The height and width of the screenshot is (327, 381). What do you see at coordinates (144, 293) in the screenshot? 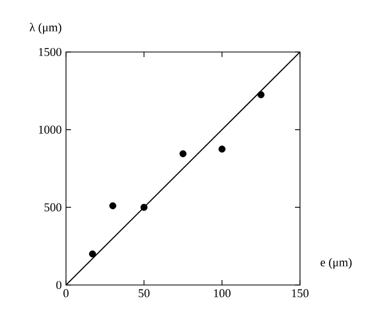
I see `x-tick-label: 50` at bounding box center [144, 293].